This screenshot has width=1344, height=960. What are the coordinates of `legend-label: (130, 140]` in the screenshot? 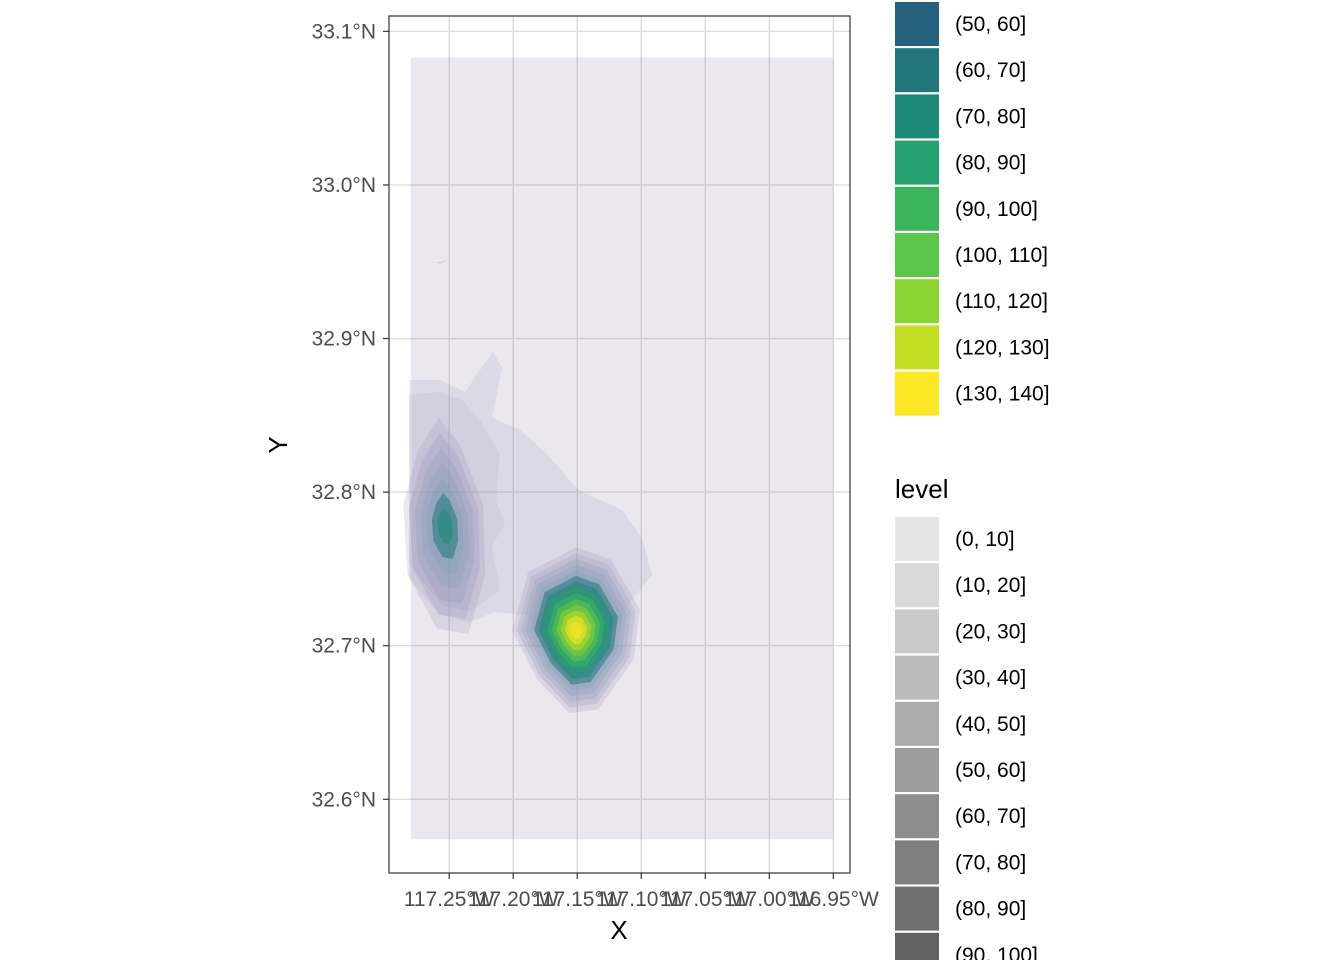 It's located at (1002, 394).